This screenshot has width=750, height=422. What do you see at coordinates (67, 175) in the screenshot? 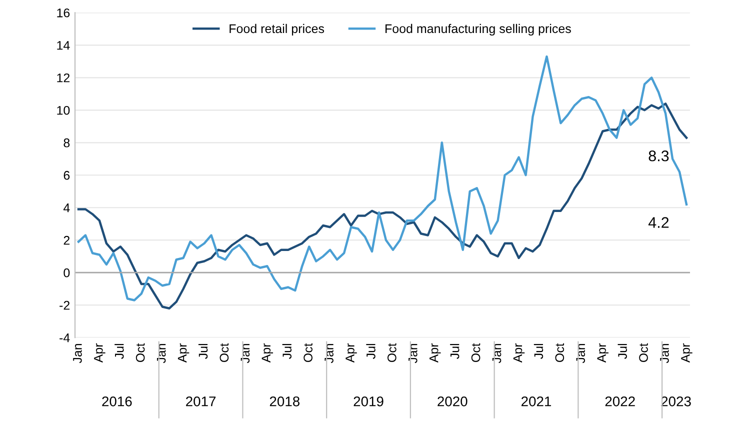
I see `y-tick-label: 6` at bounding box center [67, 175].